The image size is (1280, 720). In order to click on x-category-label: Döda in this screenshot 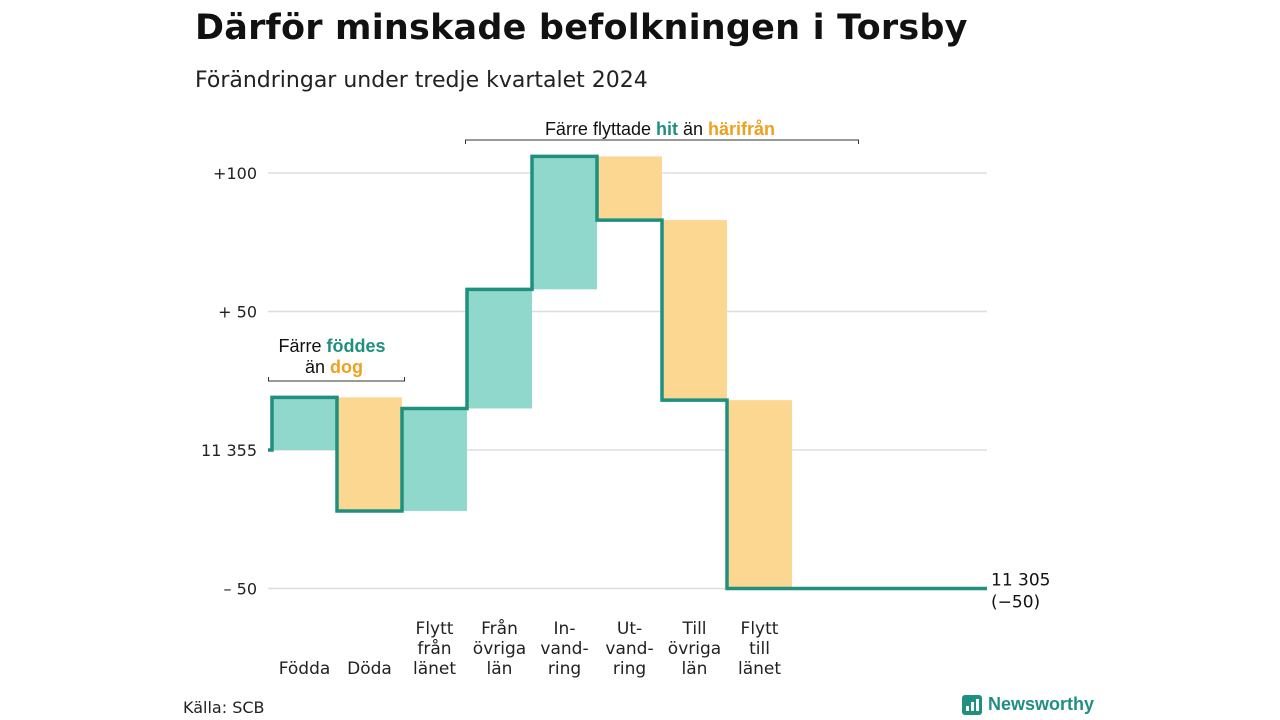, I will do `click(369, 669)`.